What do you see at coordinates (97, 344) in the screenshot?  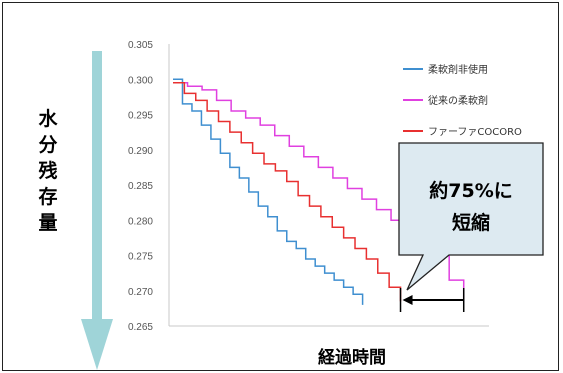 I see `y-axis-arrow-head` at bounding box center [97, 344].